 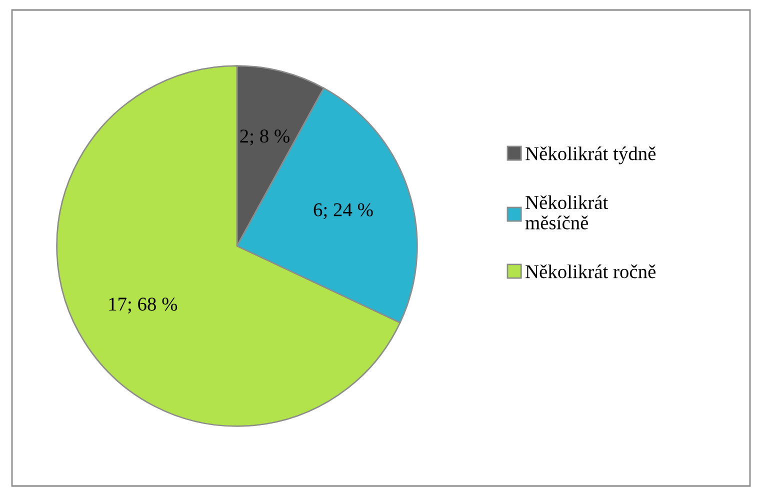 What do you see at coordinates (566, 212) in the screenshot?
I see `legend-label: Několikrát měsíčně` at bounding box center [566, 212].